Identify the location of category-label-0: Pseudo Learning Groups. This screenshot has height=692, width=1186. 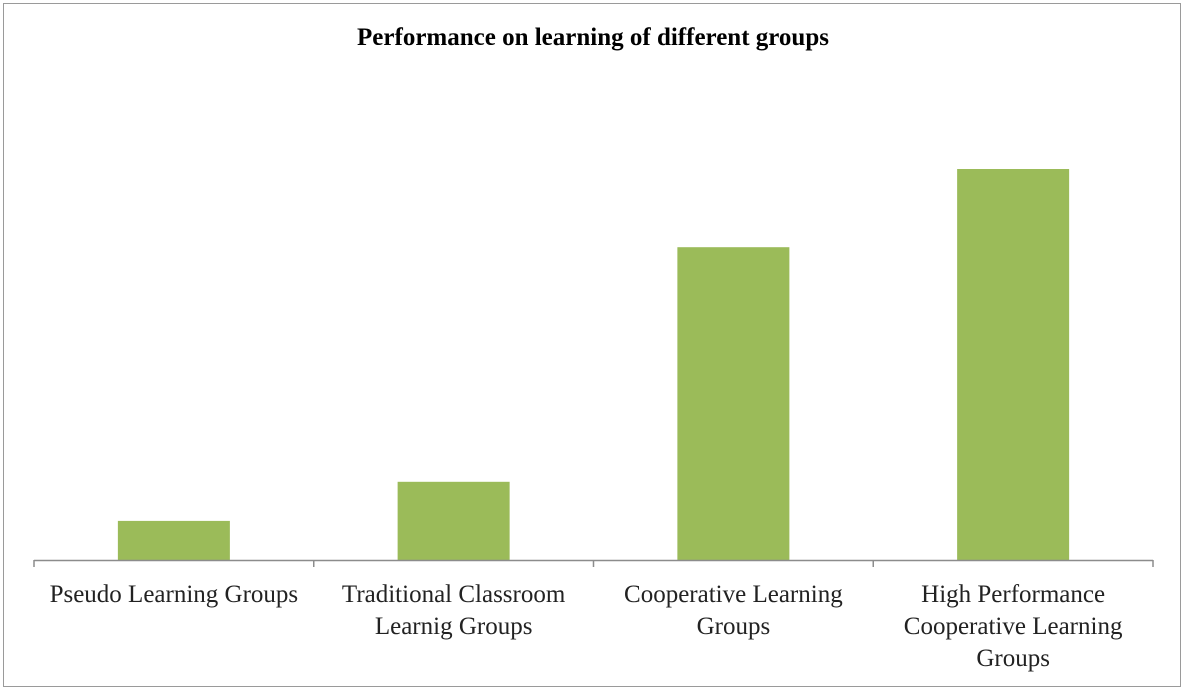
(174, 594).